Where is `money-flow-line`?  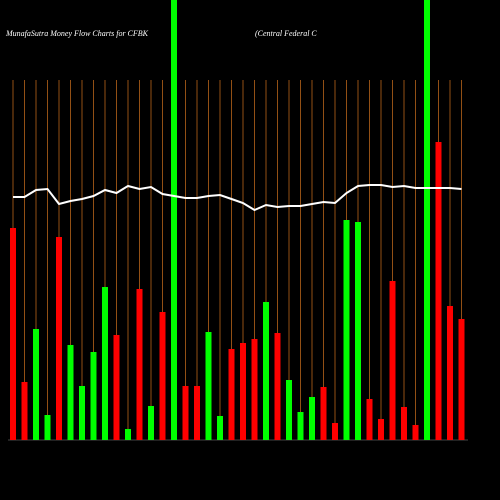
money-flow-line is located at coordinates (237, 198).